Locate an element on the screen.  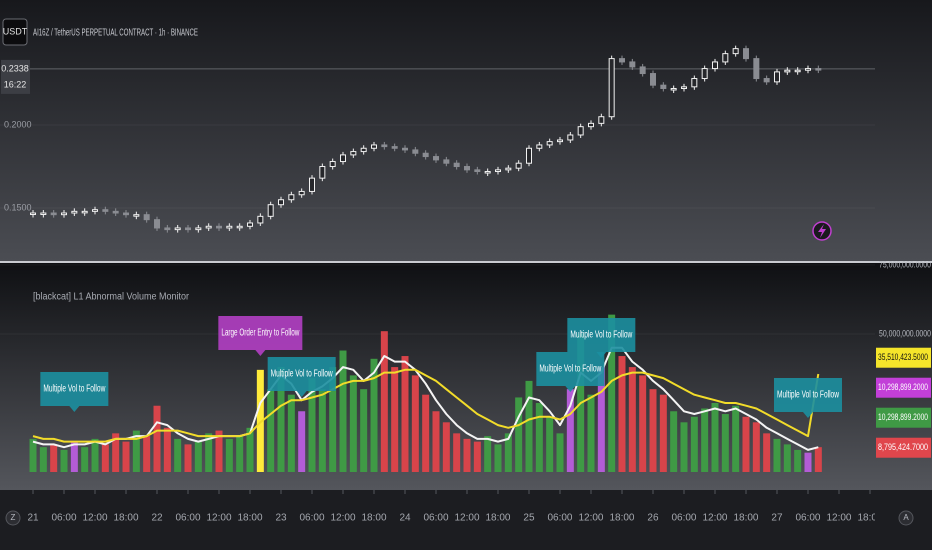
auto-button is located at coordinates (906, 518).